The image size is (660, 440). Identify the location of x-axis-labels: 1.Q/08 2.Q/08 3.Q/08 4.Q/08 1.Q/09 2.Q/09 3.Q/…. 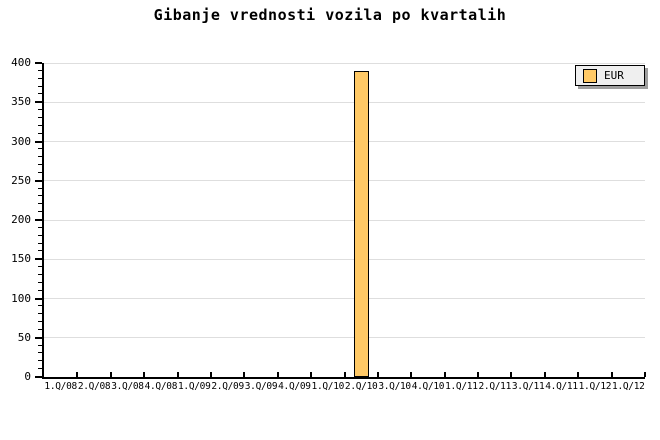
(344, 388).